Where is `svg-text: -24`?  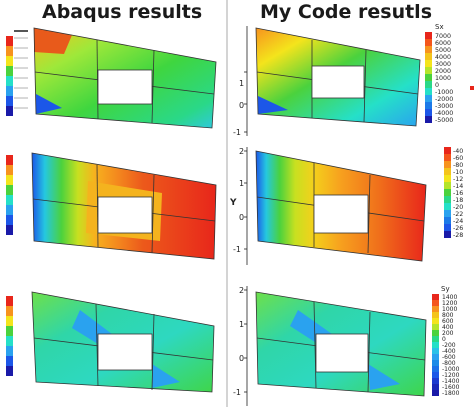
svg-text: -24 is located at coordinates (458, 221).